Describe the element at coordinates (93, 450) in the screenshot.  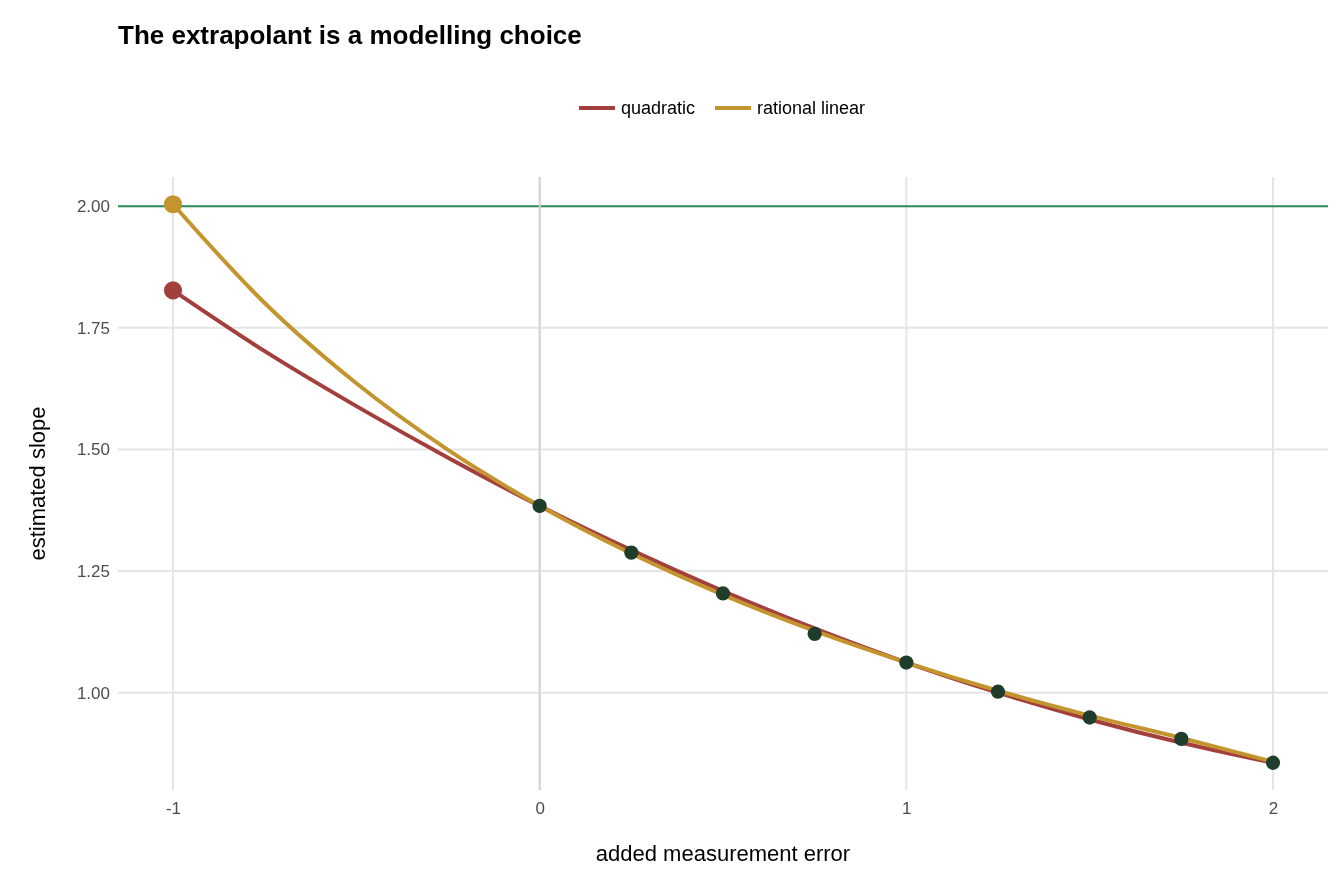
I see `y-tick-label: 1.50` at that location.